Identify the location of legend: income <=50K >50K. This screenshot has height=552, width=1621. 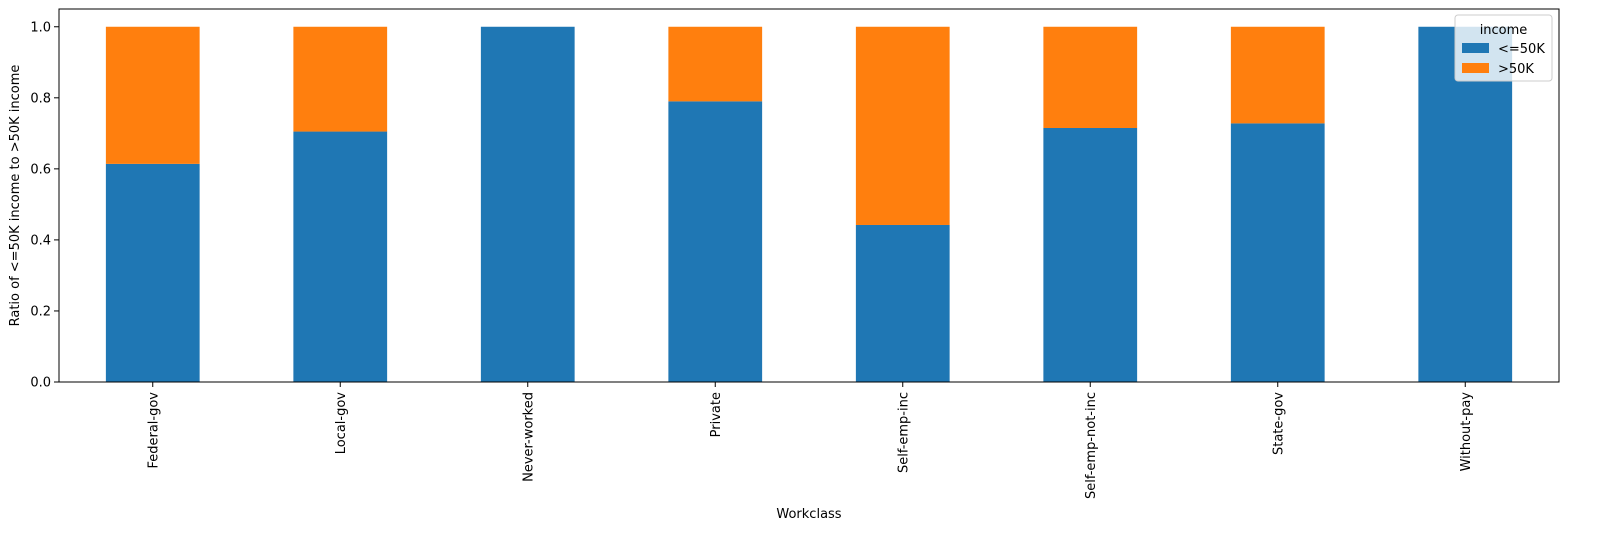
(1503, 48).